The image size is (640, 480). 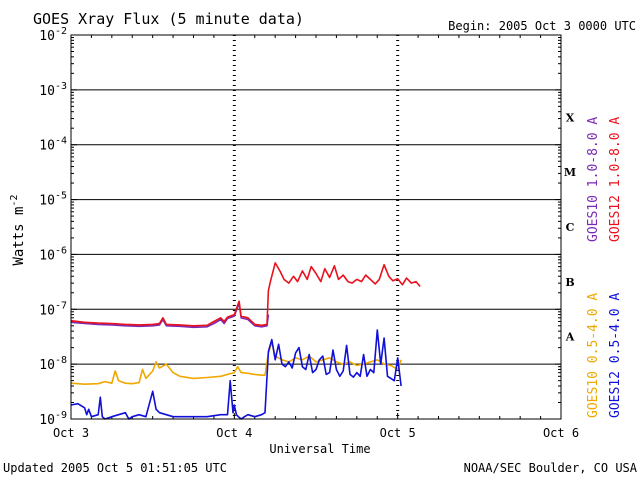 What do you see at coordinates (19, 236) in the screenshot?
I see `y-axis-label-text: Watts m` at bounding box center [19, 236].